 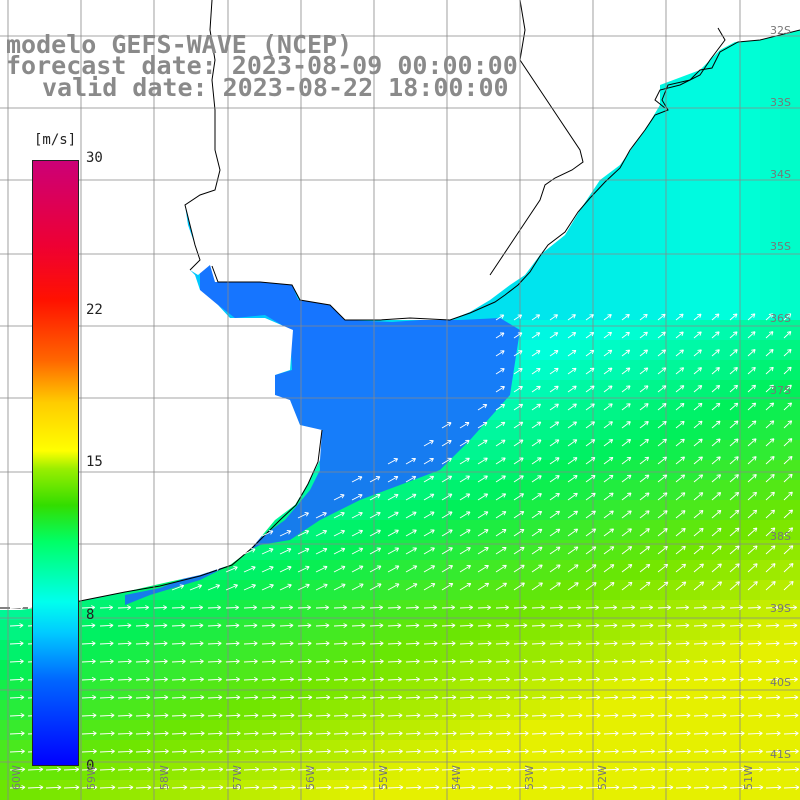 What do you see at coordinates (456, 777) in the screenshot?
I see `lon-label-54w: 54W` at bounding box center [456, 777].